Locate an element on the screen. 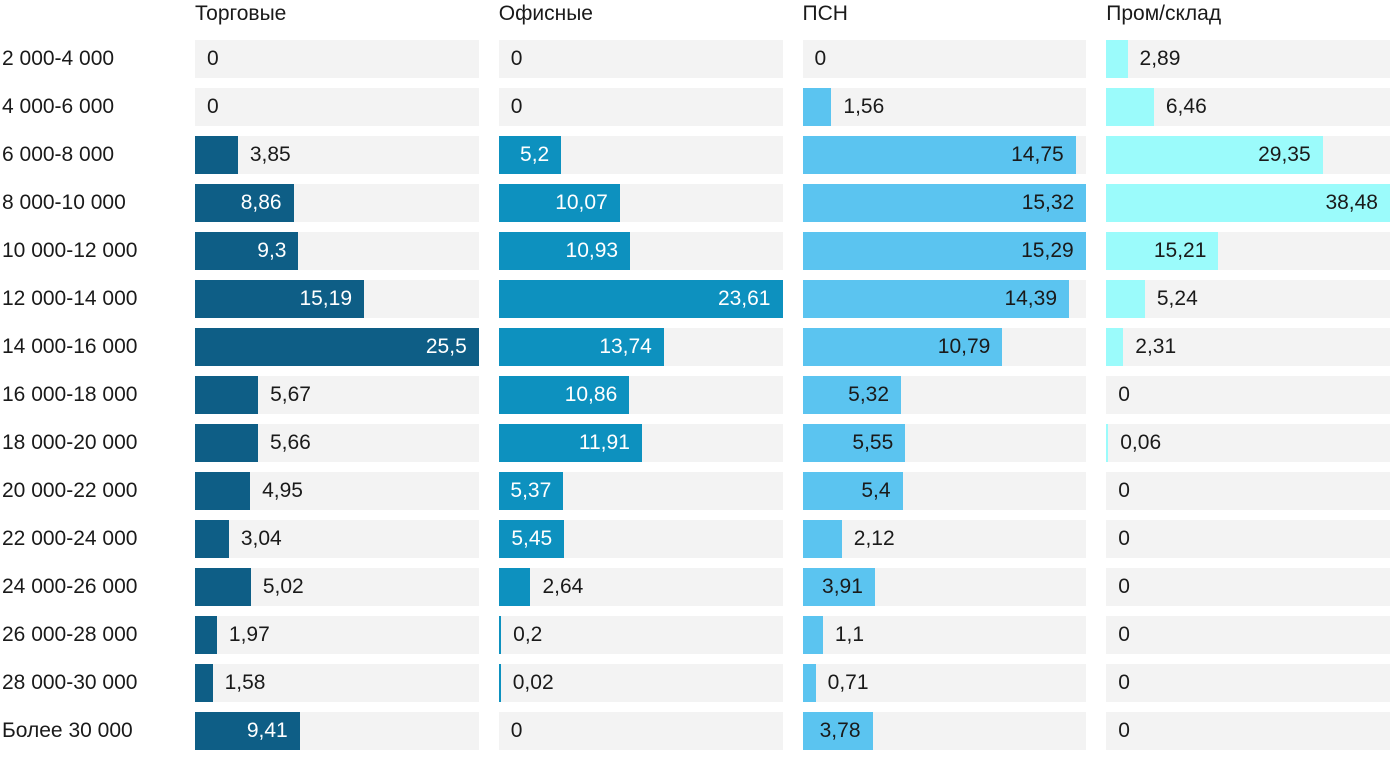 The image size is (1400, 766). bar-value-label: 25,5 is located at coordinates (446, 346).